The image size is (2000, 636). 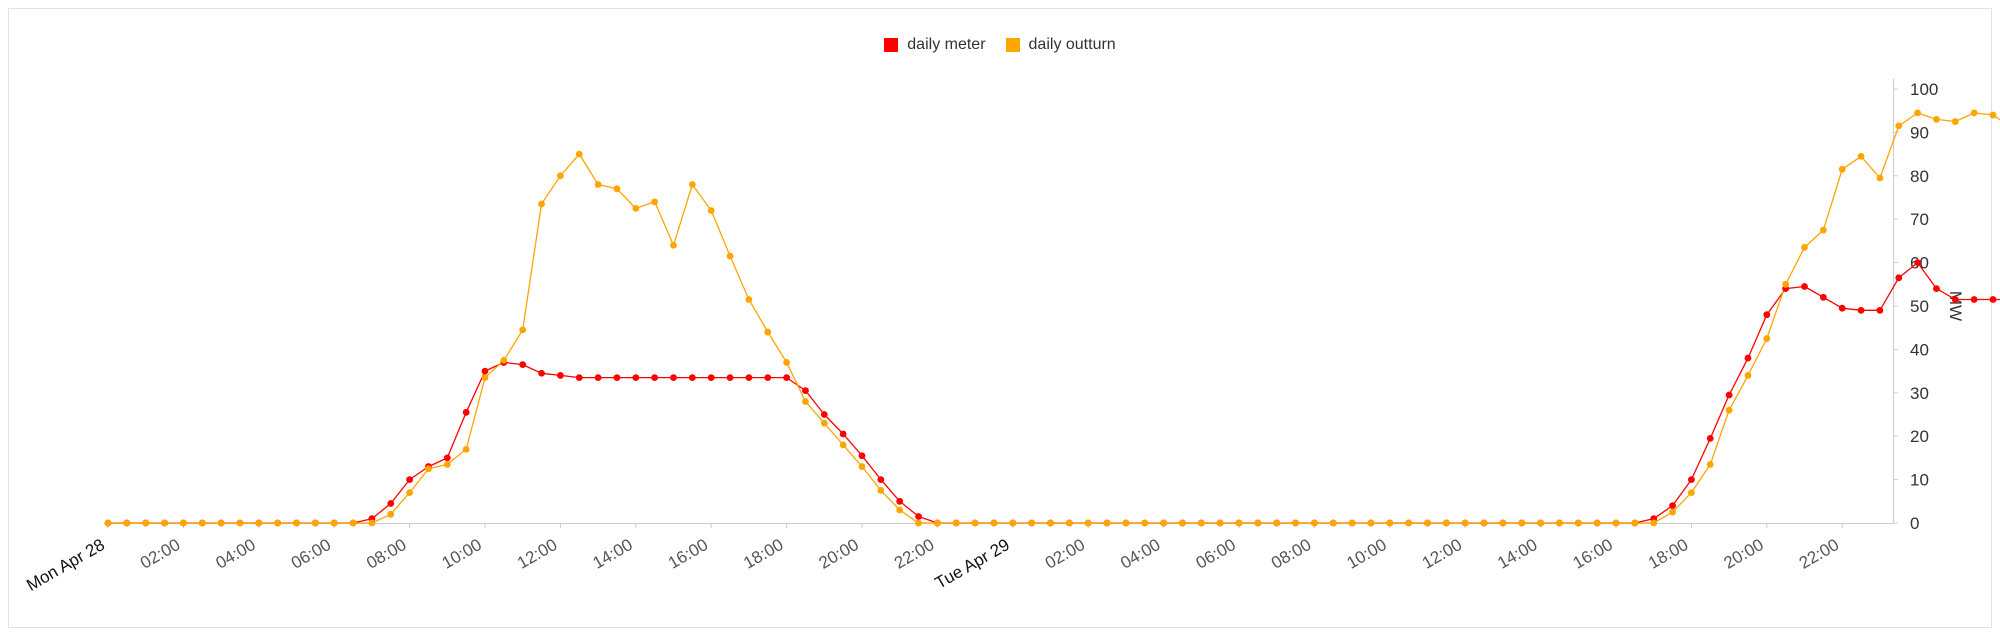 What do you see at coordinates (891, 45) in the screenshot?
I see `legend-swatch-daily-meter` at bounding box center [891, 45].